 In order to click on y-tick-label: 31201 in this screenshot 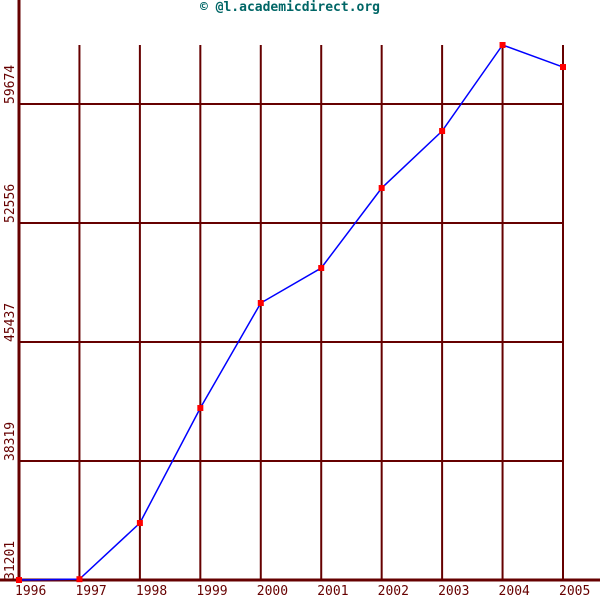, I will do `click(10, 560)`.